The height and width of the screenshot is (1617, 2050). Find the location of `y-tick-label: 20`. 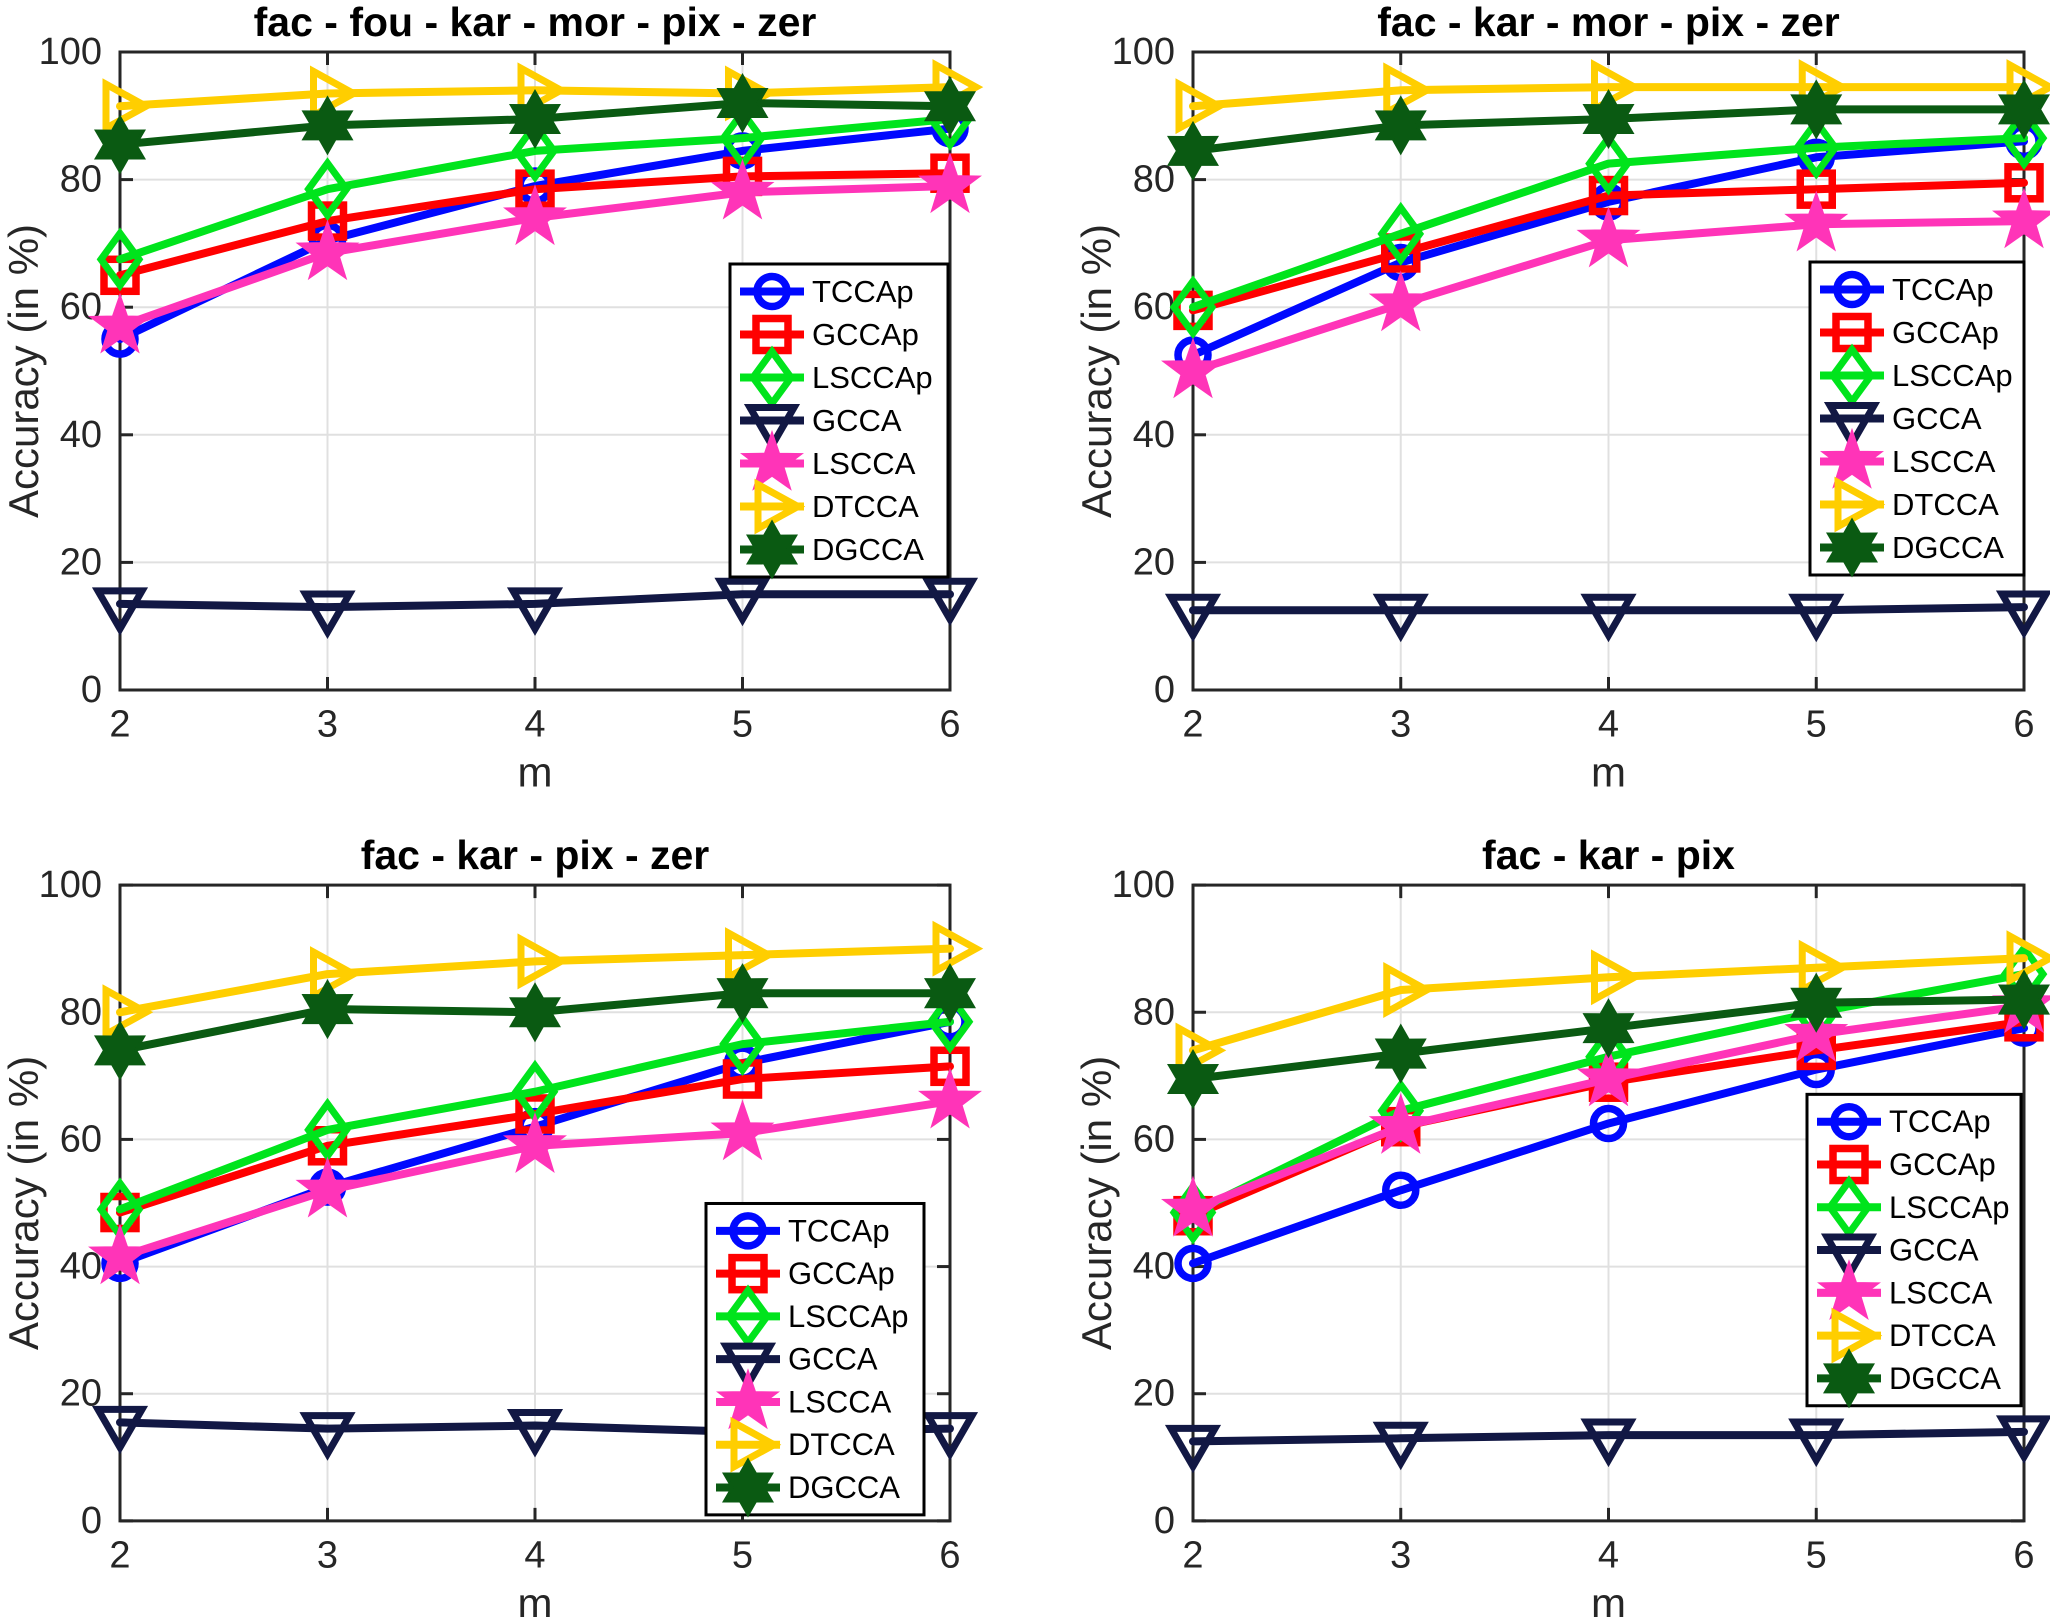

y-tick-label: 20 is located at coordinates (1154, 1394).